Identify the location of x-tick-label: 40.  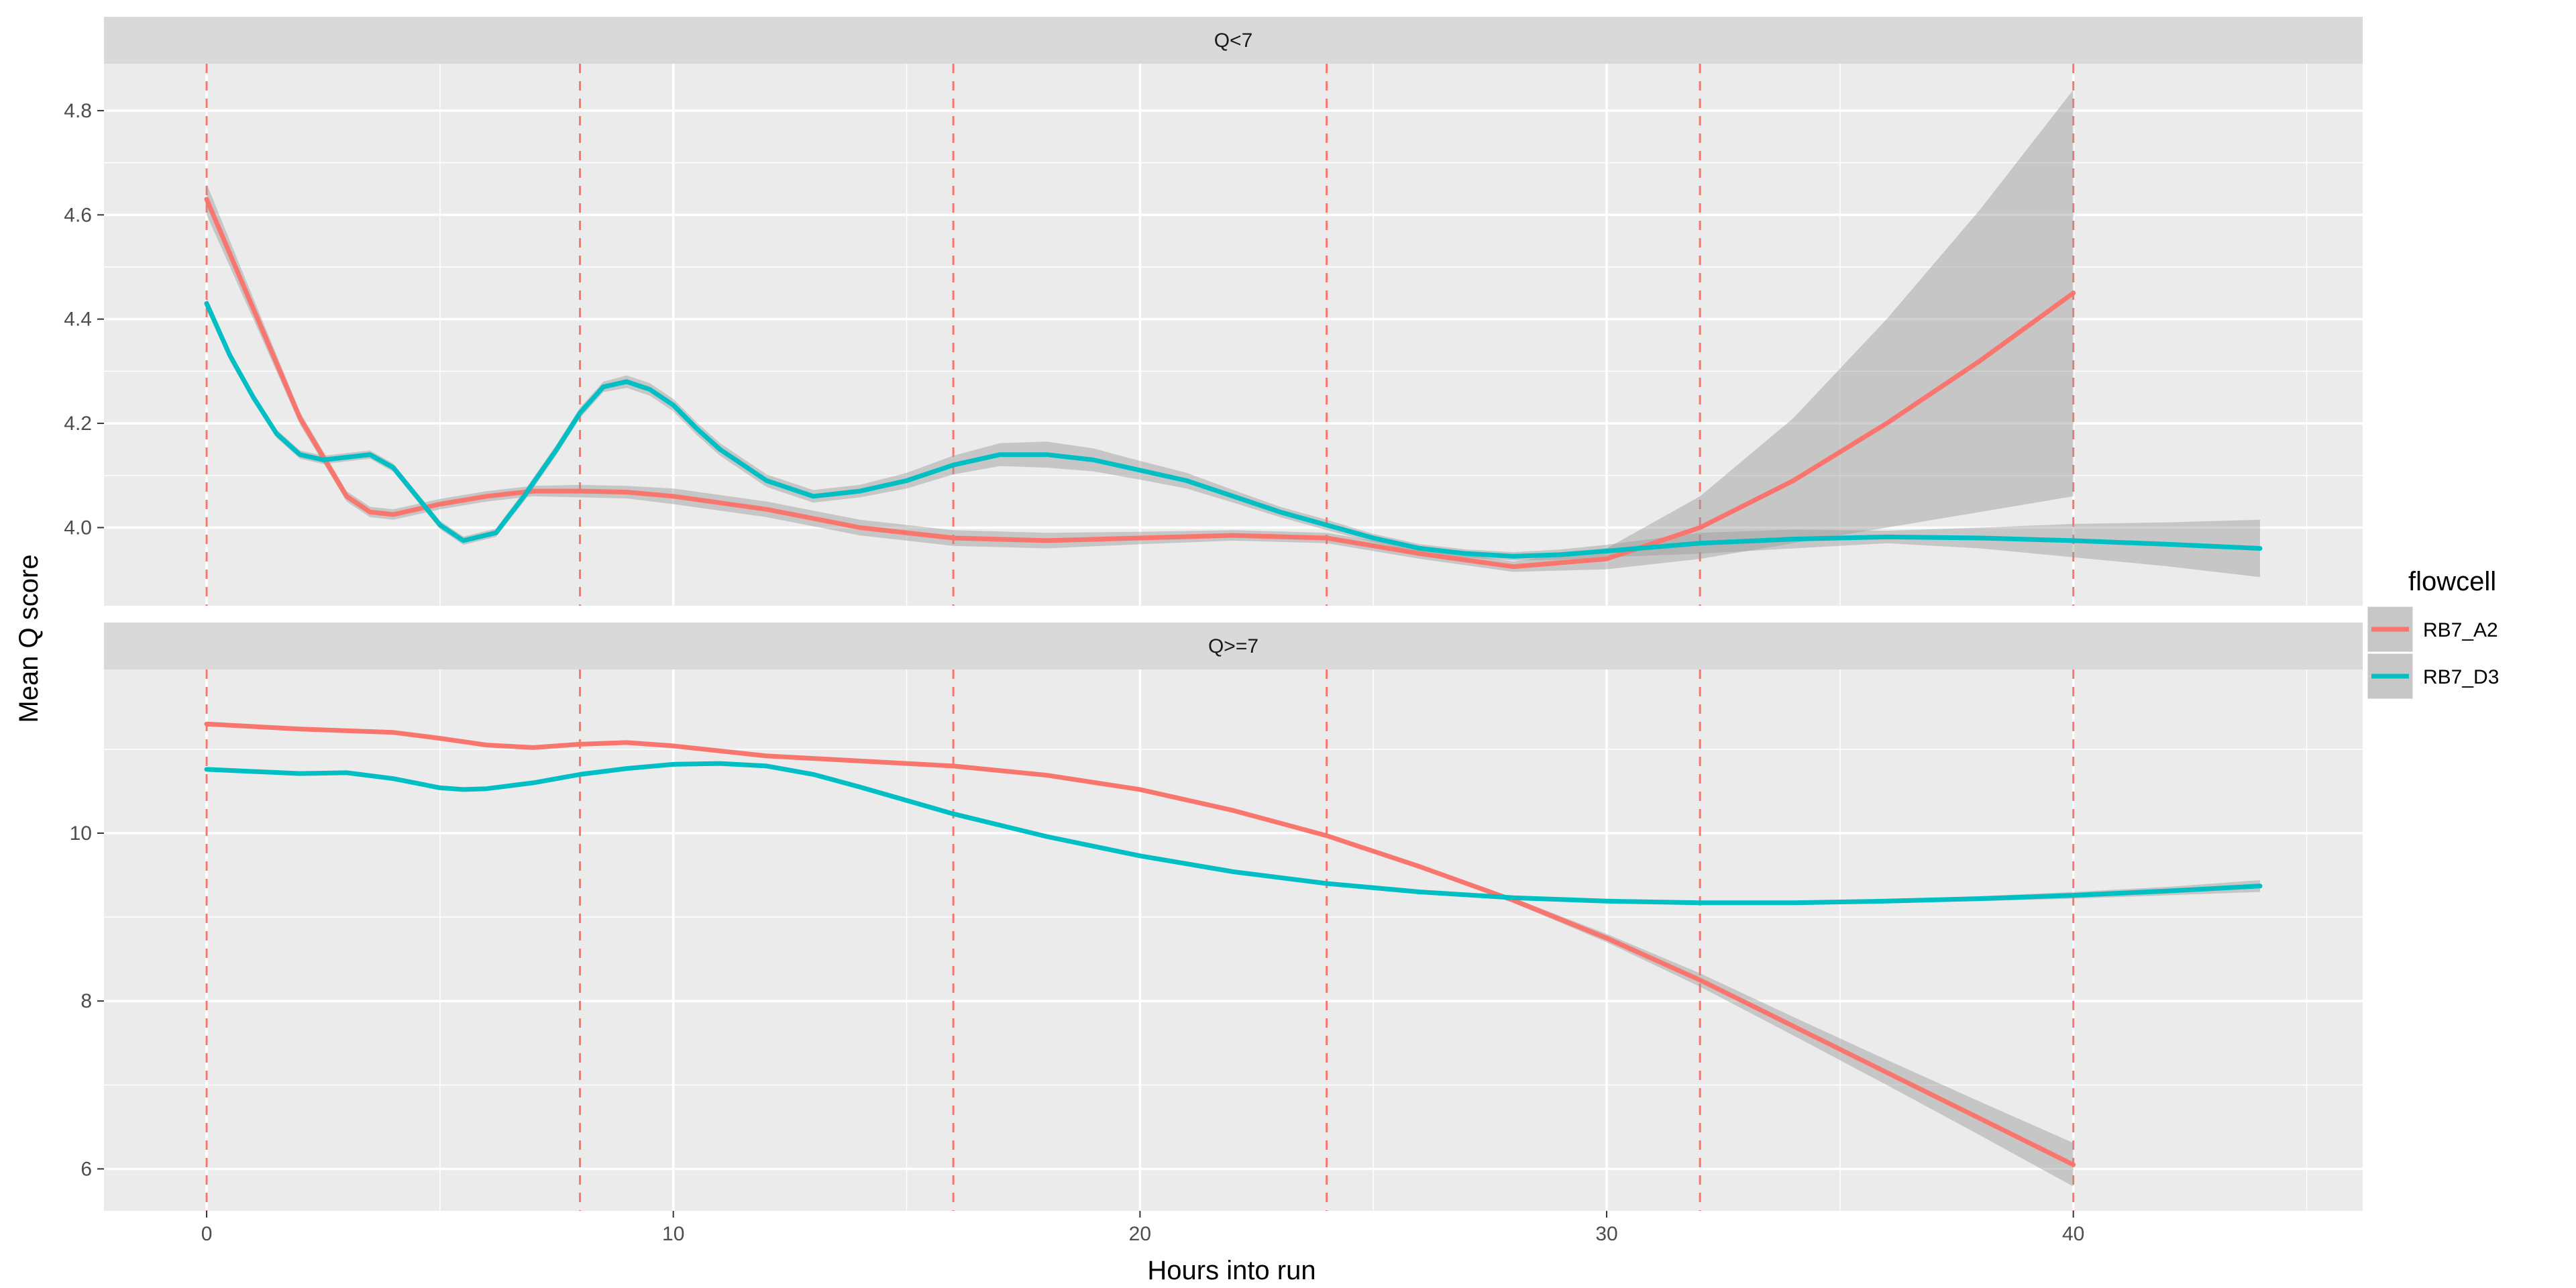
(2073, 1234).